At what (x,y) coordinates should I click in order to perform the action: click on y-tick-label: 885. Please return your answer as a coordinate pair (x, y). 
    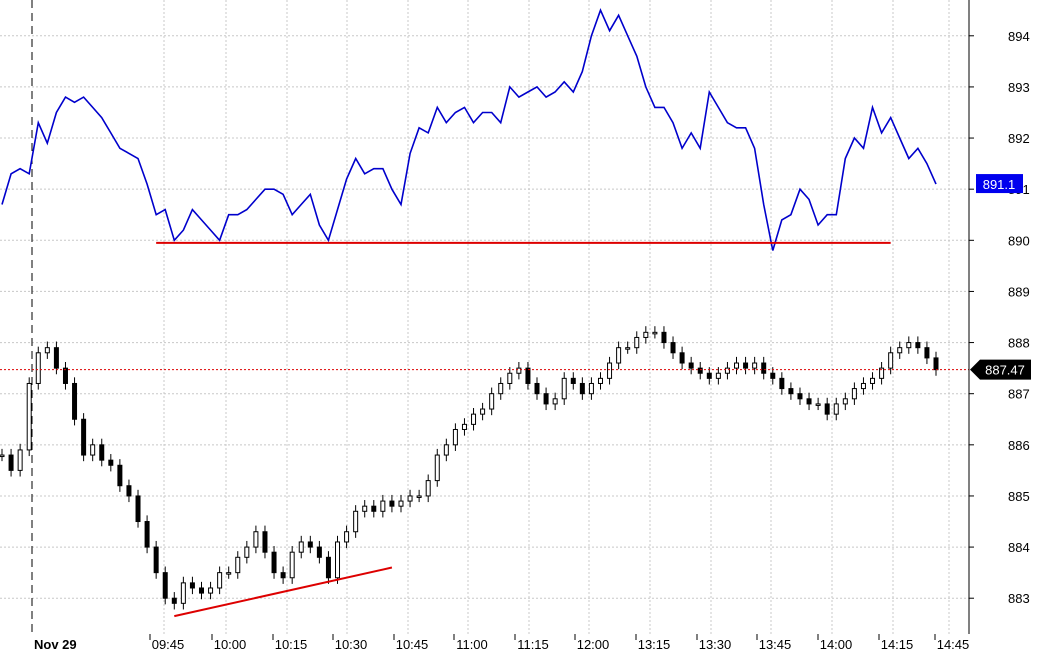
    Looking at the image, I should click on (1019, 496).